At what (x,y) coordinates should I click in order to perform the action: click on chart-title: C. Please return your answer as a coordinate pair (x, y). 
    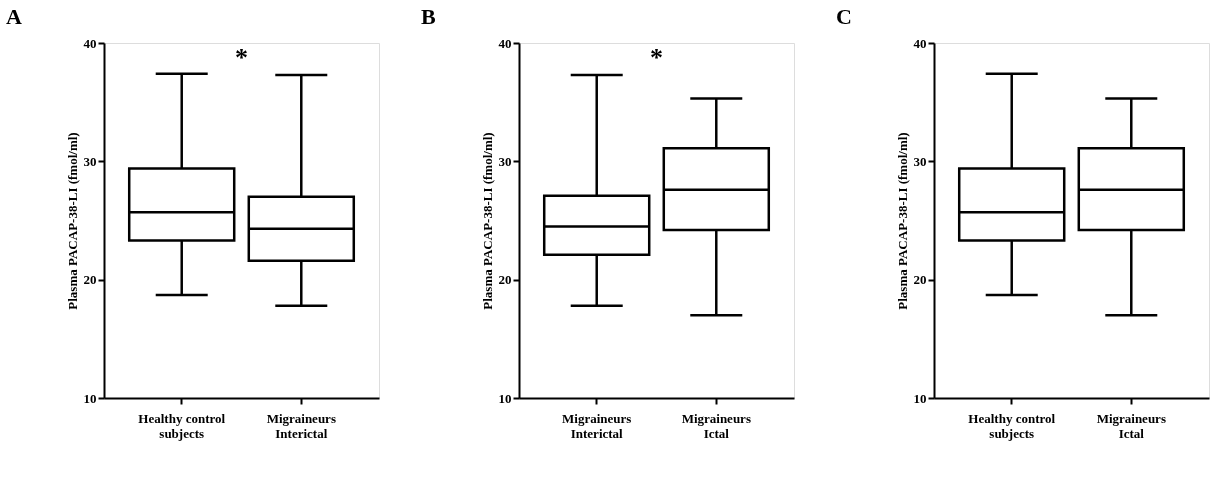
    Looking at the image, I should click on (844, 16).